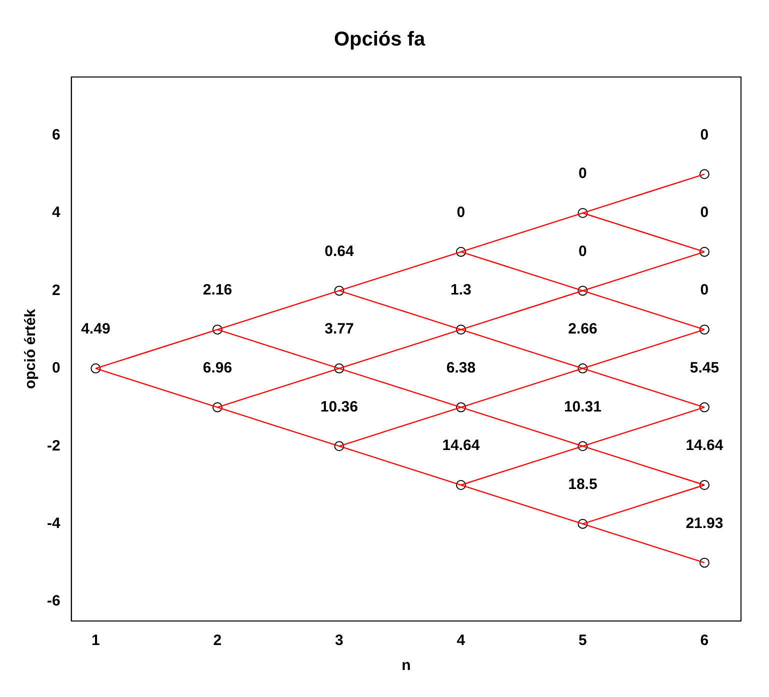 The height and width of the screenshot is (697, 769). Describe the element at coordinates (461, 290) in the screenshot. I see `annotation: 1.3` at that location.